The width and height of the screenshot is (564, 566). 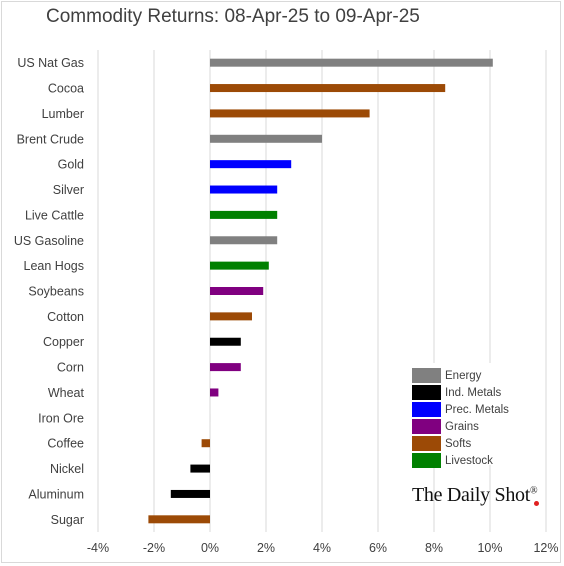 I want to click on x-tick-label: 8%, so click(x=434, y=548).